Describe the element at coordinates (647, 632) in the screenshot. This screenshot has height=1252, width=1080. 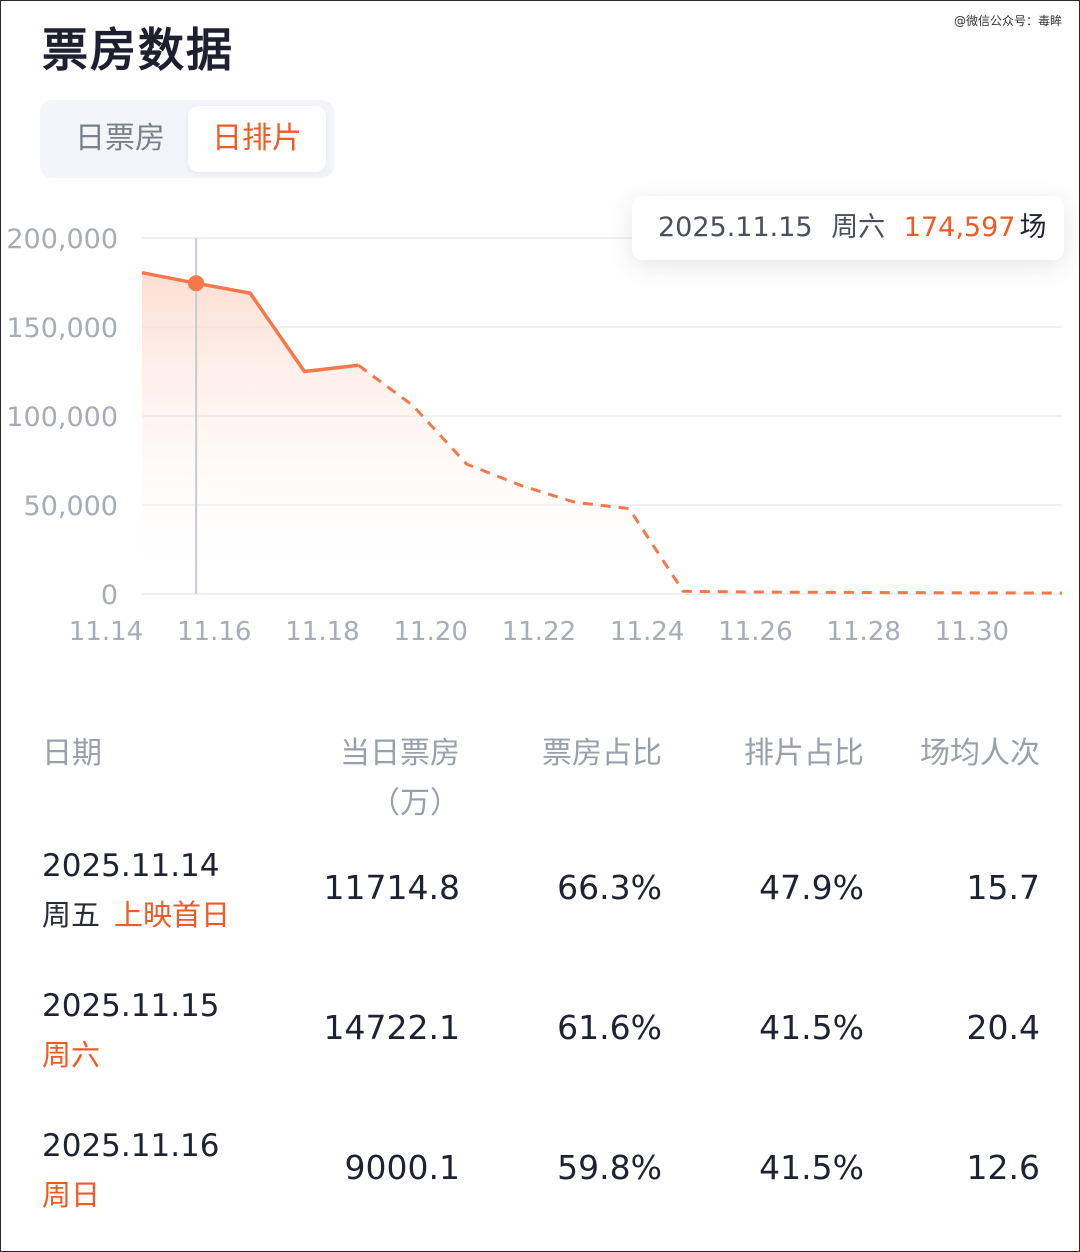
I see `x-tick-label: 11.24` at that location.